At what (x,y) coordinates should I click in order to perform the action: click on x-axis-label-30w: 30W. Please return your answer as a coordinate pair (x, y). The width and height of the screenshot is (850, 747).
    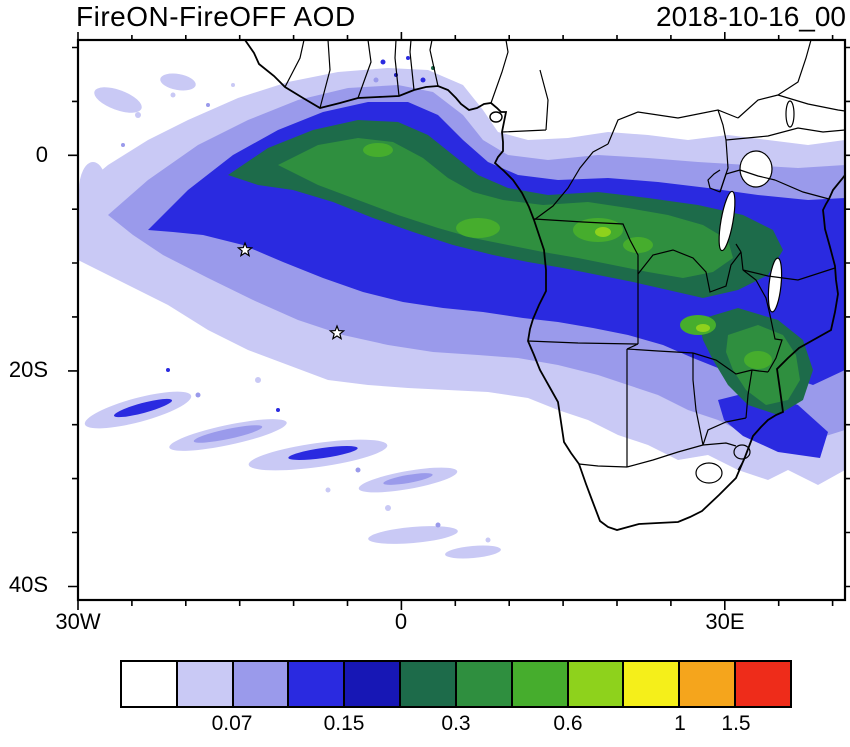
    Looking at the image, I should click on (78, 621).